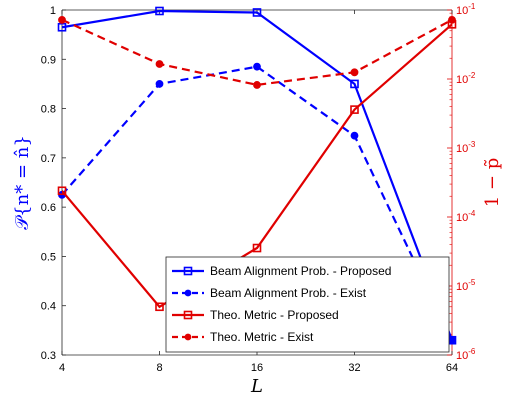  I want to click on right-y-tick-label: 10⁻¹, so click(466, 9).